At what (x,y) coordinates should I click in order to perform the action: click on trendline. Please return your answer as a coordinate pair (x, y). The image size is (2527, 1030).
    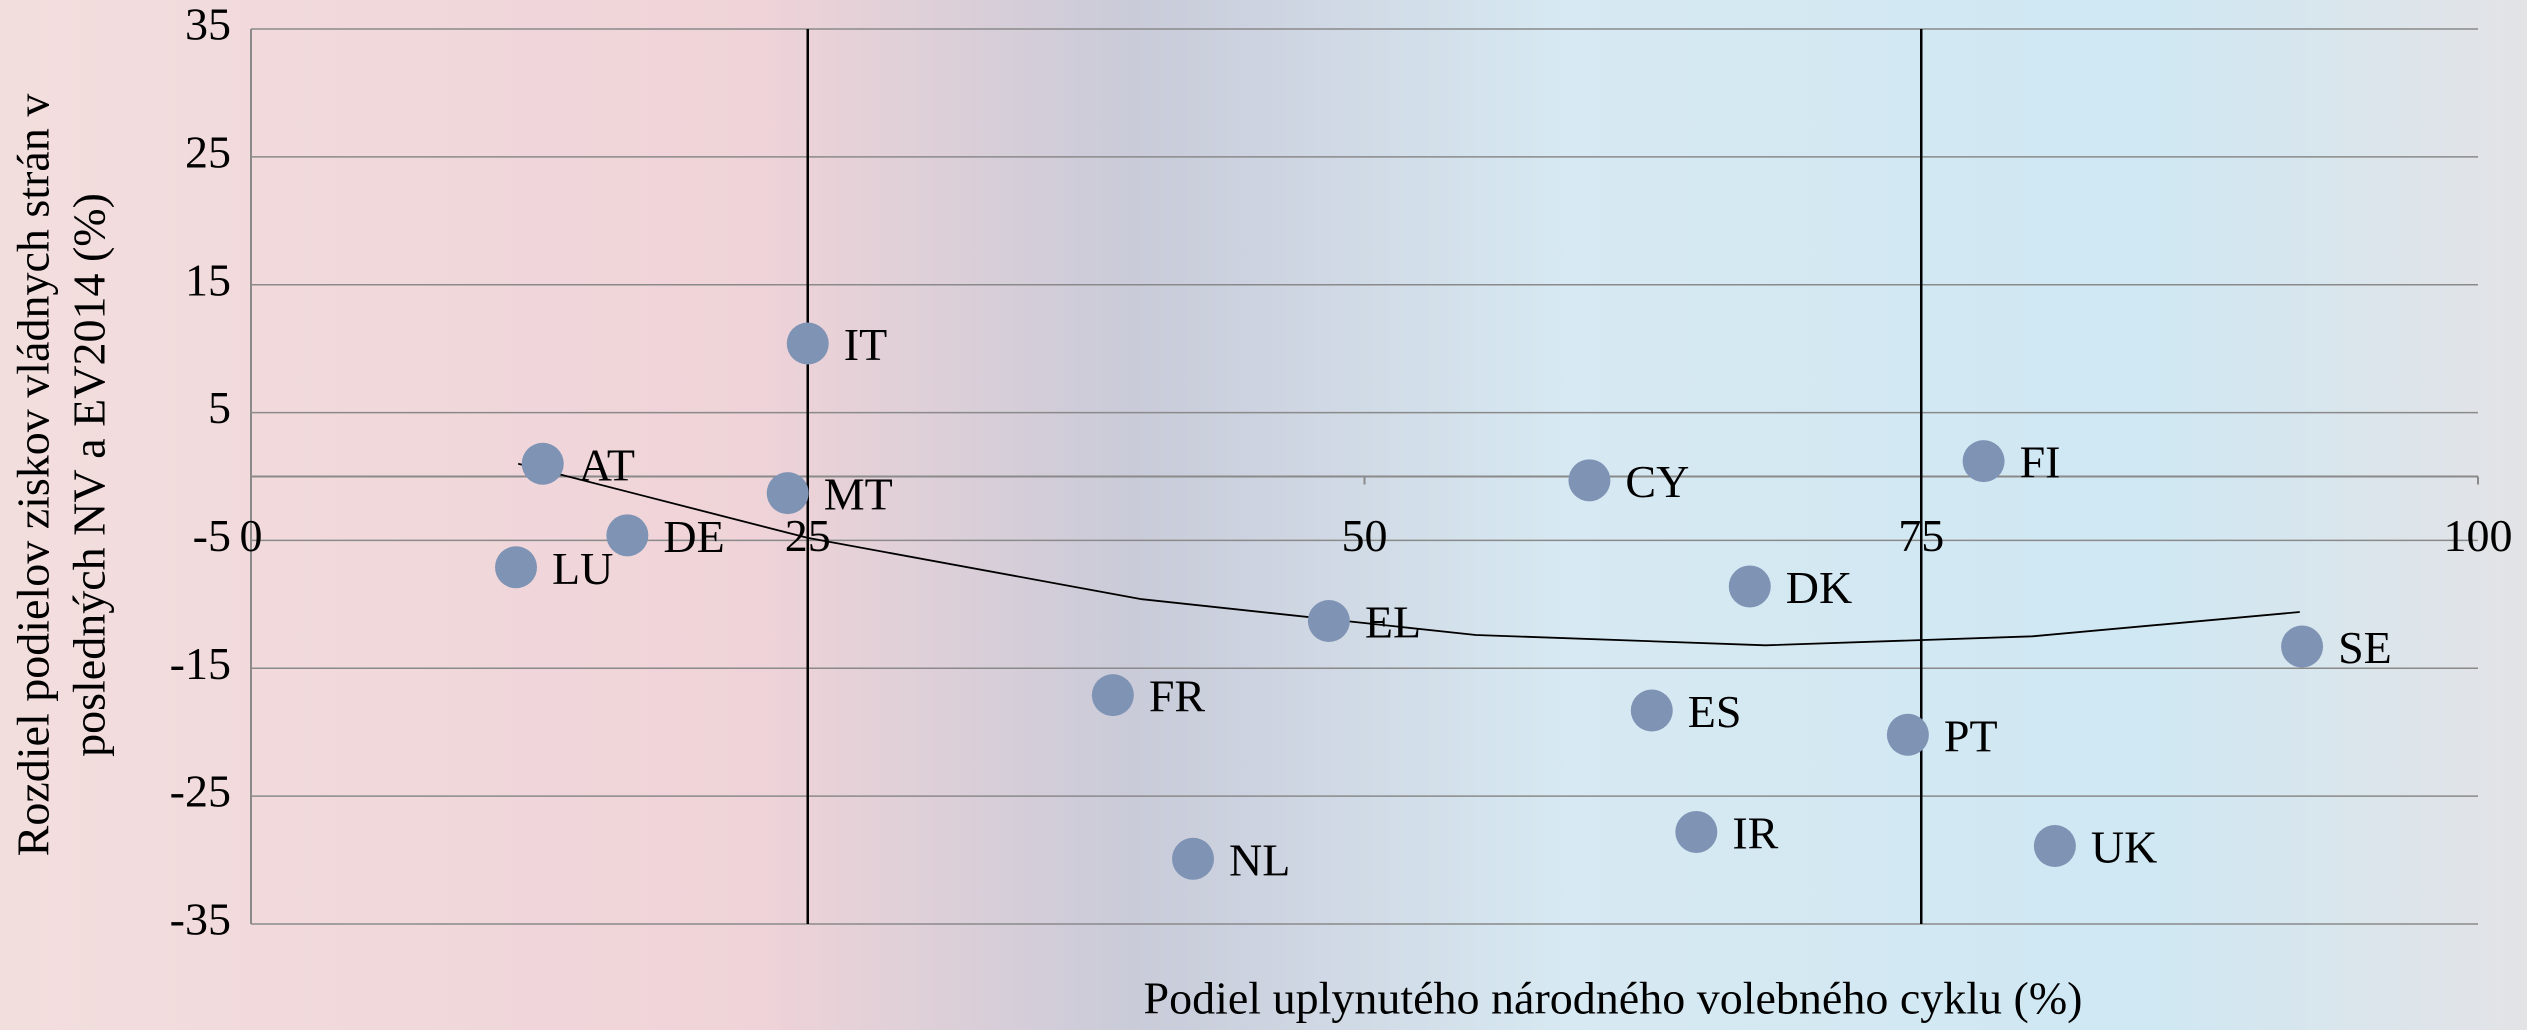
    Looking at the image, I should click on (1408, 554).